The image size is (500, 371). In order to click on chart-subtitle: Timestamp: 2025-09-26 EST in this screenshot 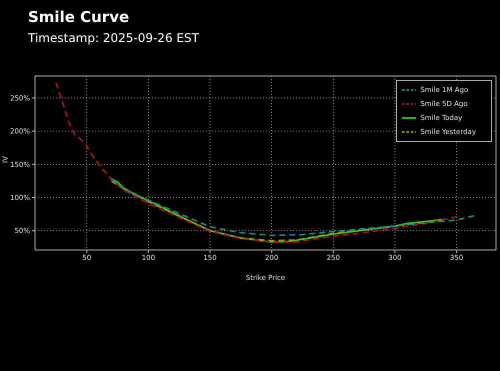, I will do `click(113, 38)`.